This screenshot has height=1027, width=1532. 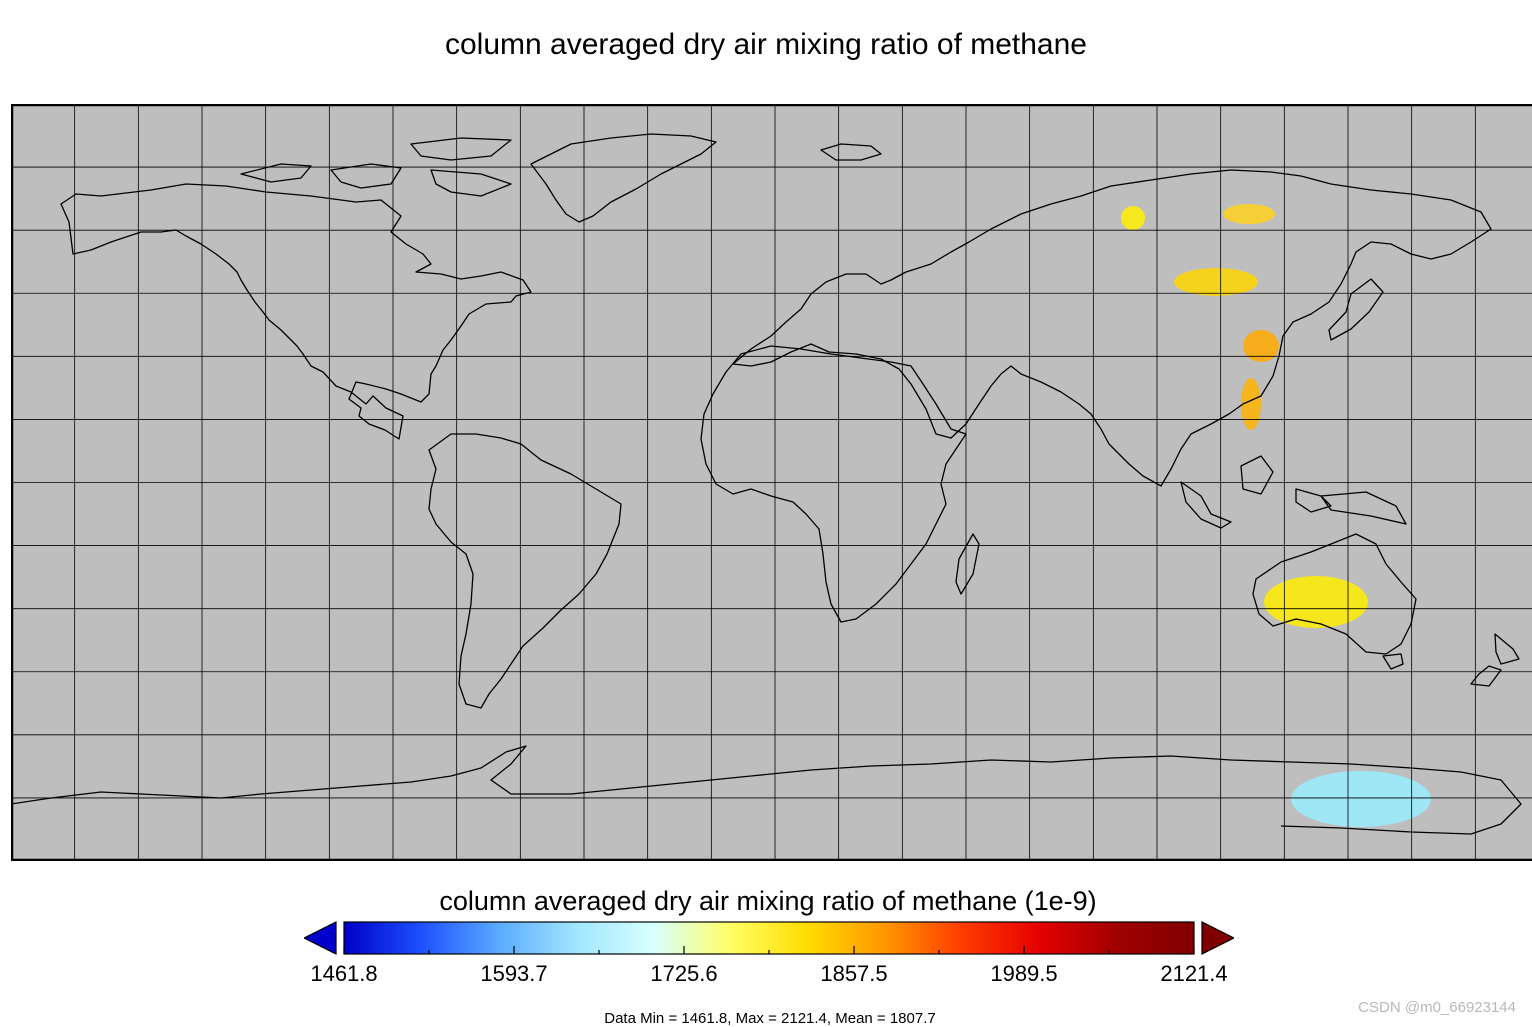 What do you see at coordinates (1393, 661) in the screenshot?
I see `coast-tasmania` at bounding box center [1393, 661].